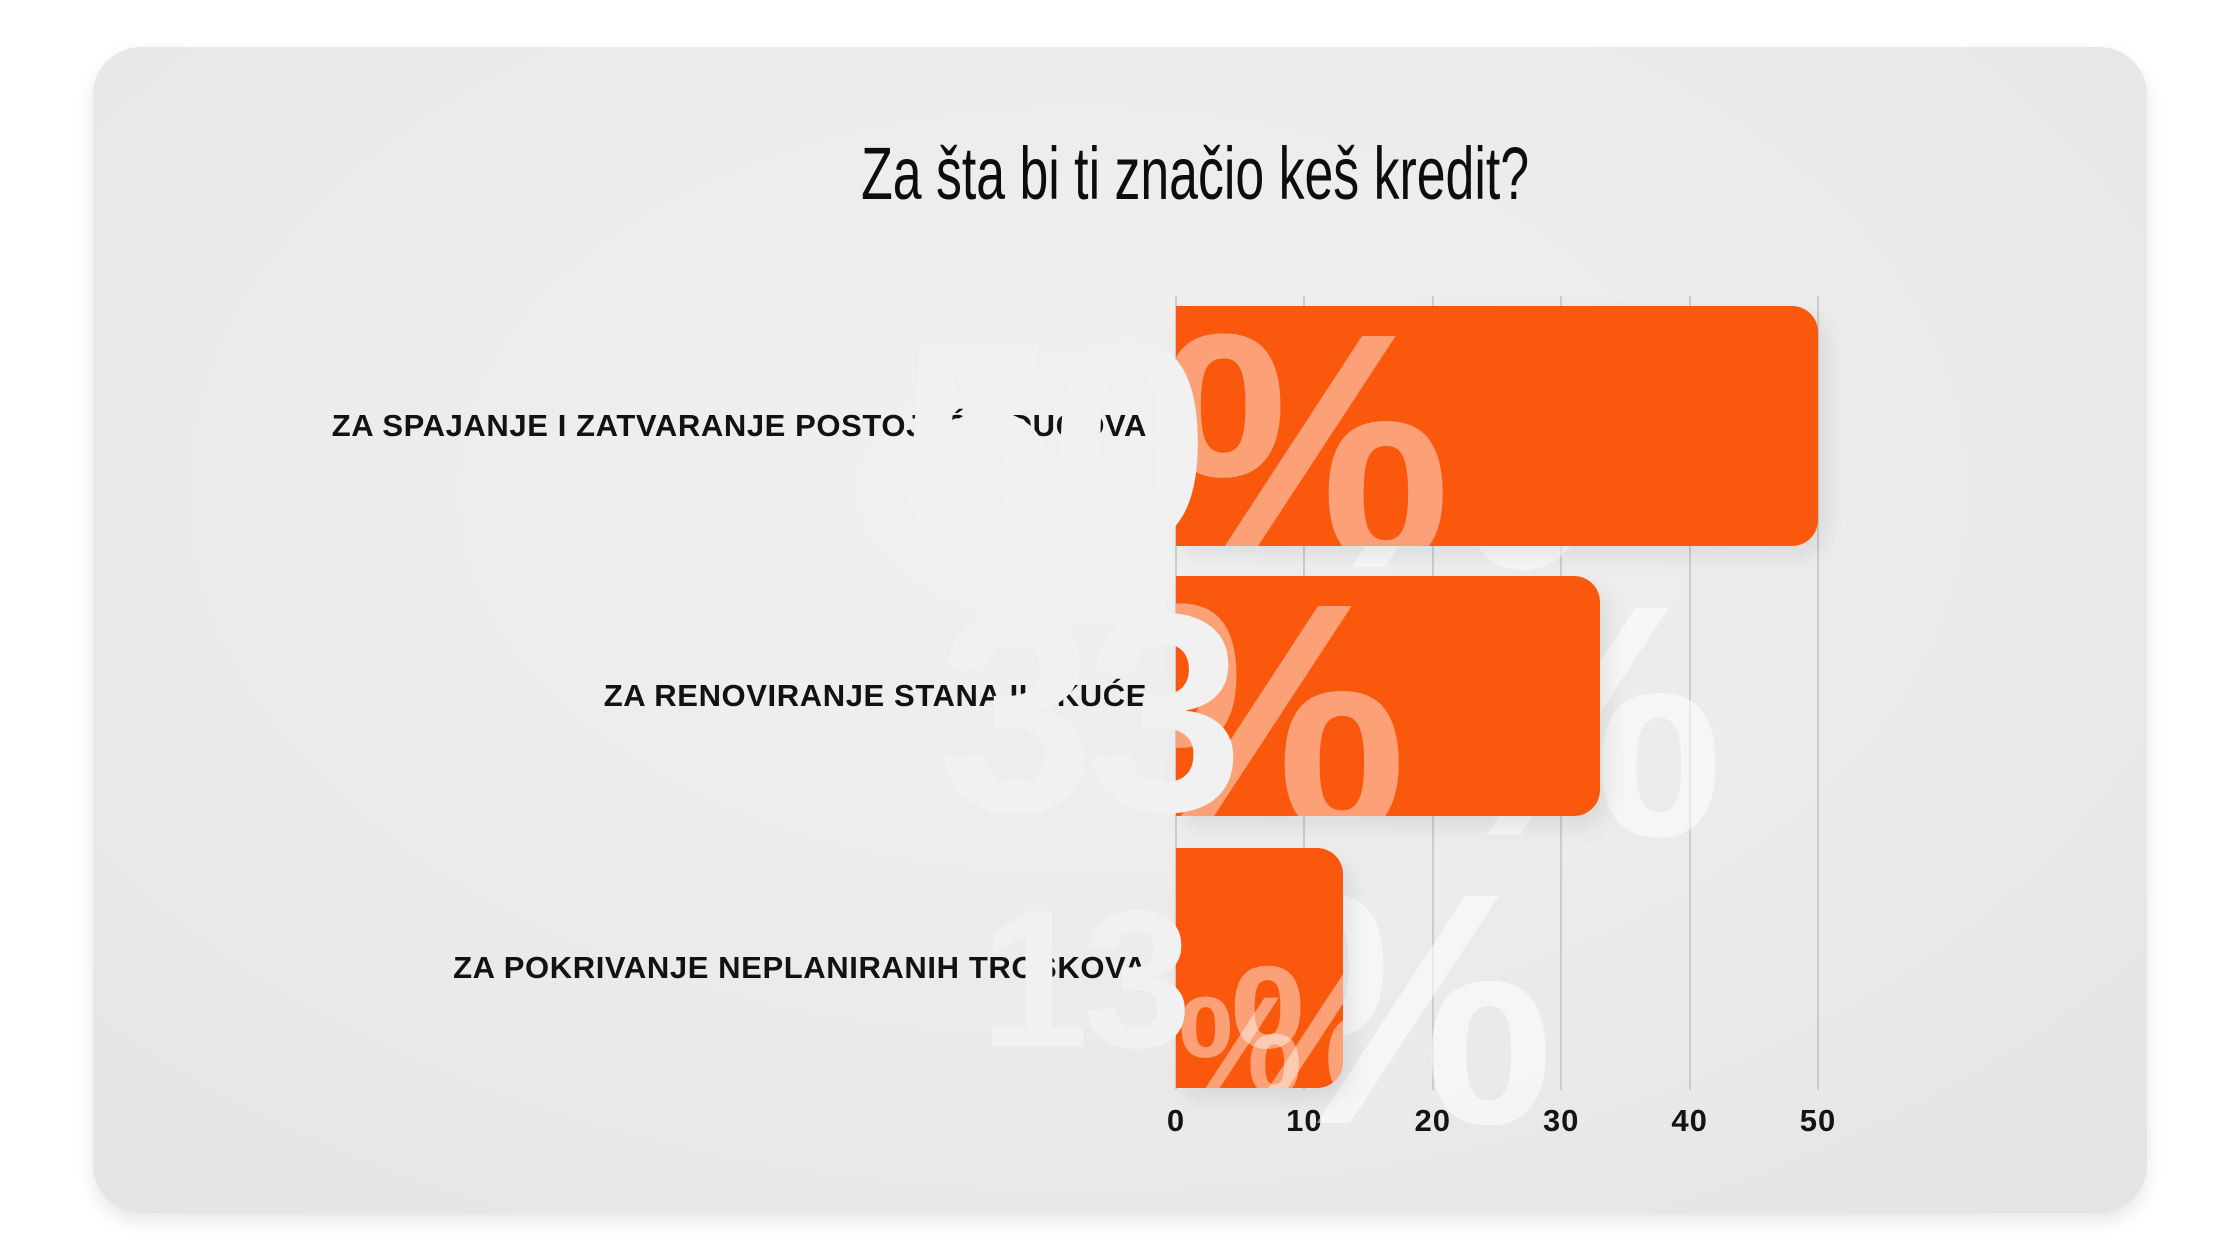 The width and height of the screenshot is (2240, 1260). What do you see at coordinates (1433, 1120) in the screenshot?
I see `x-axis-tick-label: 20` at bounding box center [1433, 1120].